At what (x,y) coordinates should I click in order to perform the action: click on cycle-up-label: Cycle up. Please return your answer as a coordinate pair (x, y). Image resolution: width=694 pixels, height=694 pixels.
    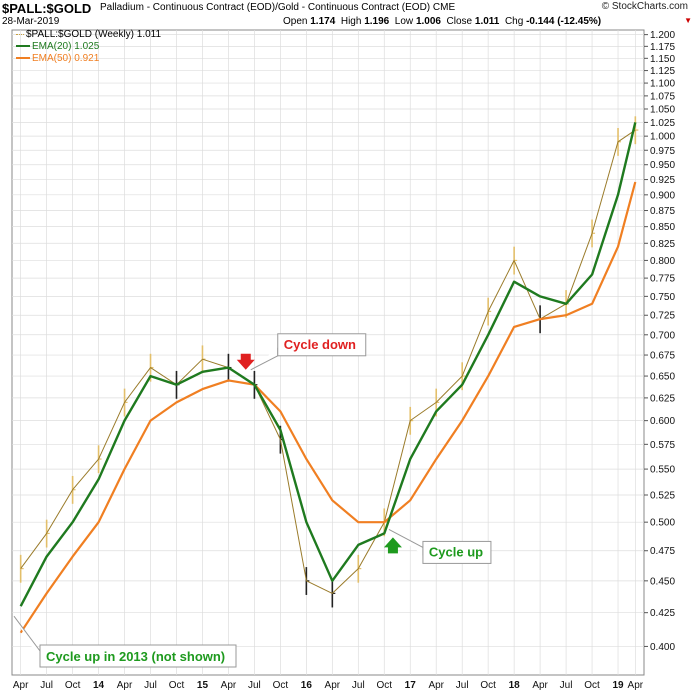
    Looking at the image, I should click on (456, 551).